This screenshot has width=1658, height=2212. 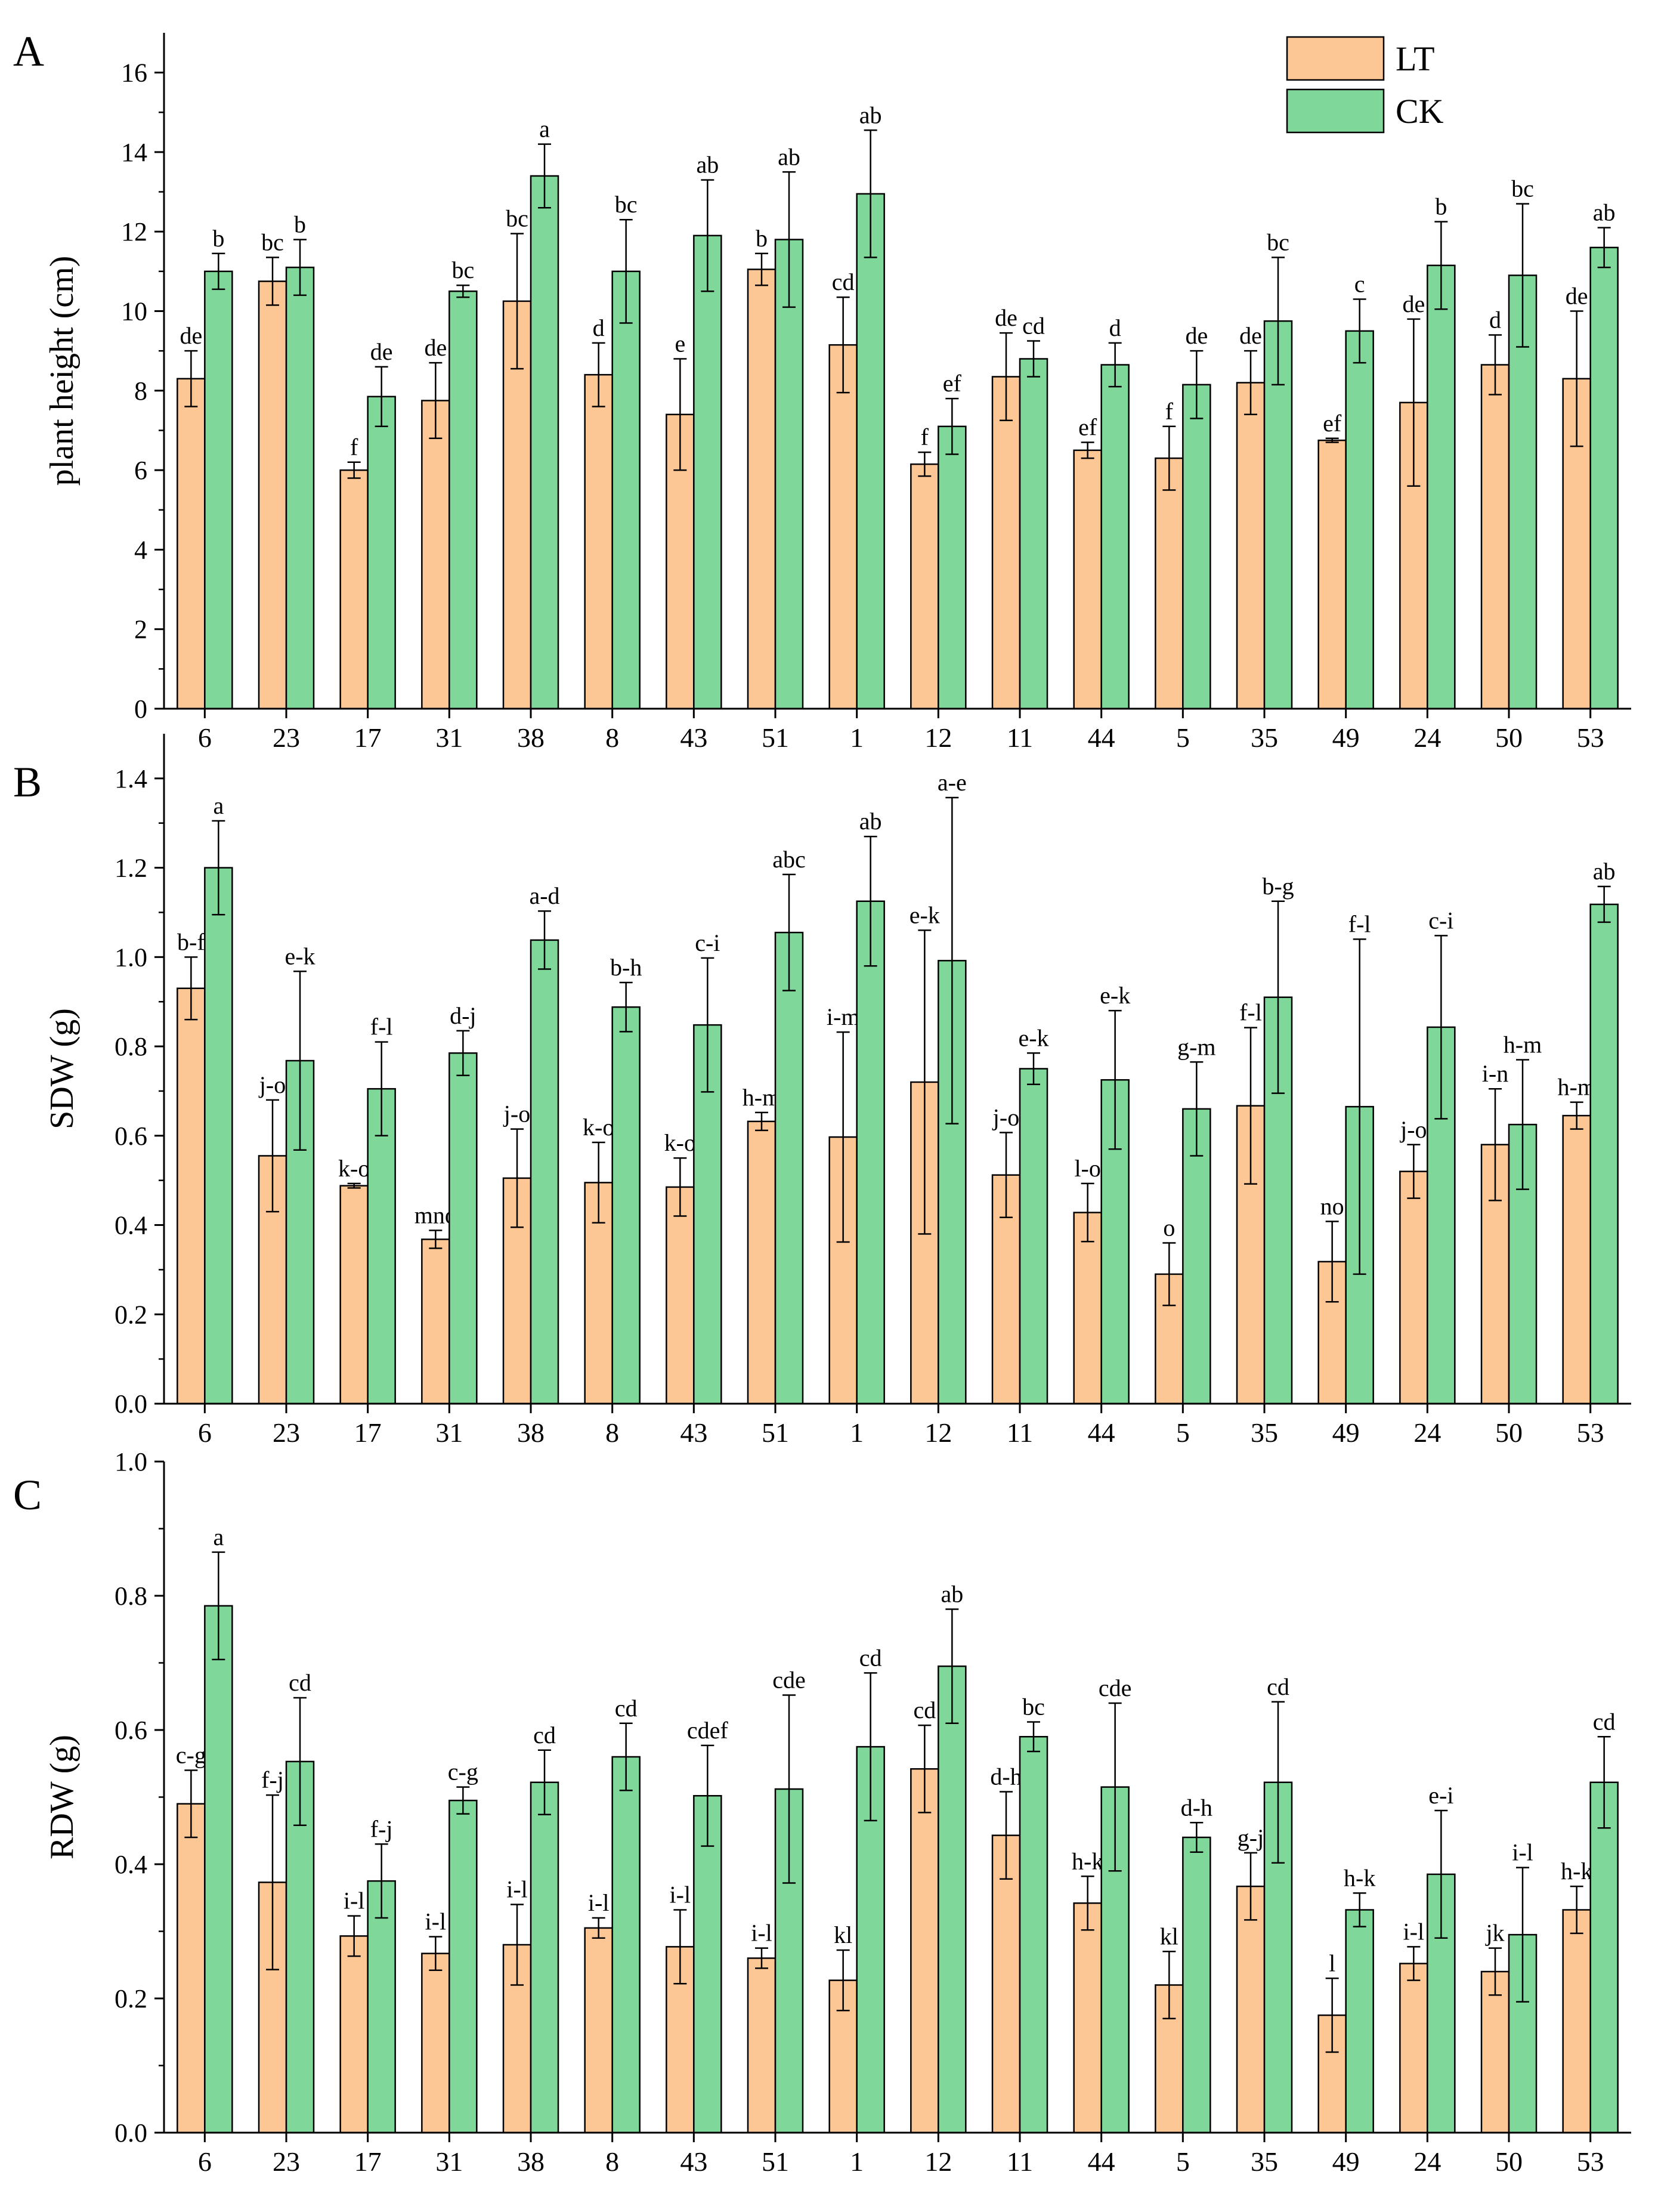 What do you see at coordinates (1251, 1837) in the screenshot?
I see `significance-label: g-j` at bounding box center [1251, 1837].